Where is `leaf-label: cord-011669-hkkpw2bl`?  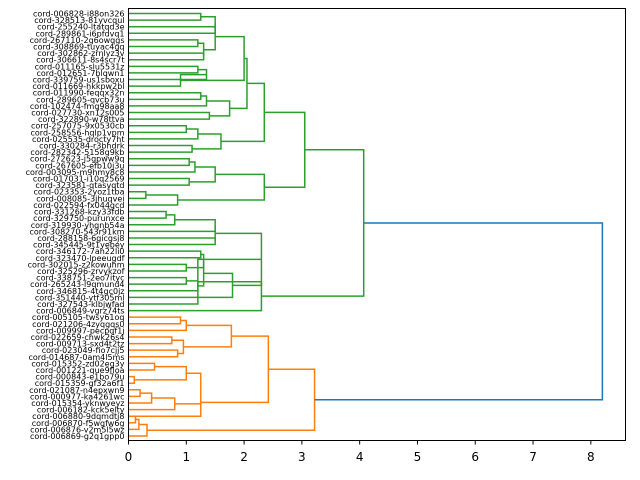 leaf-label: cord-011669-hkkpw2bl is located at coordinates (78, 86).